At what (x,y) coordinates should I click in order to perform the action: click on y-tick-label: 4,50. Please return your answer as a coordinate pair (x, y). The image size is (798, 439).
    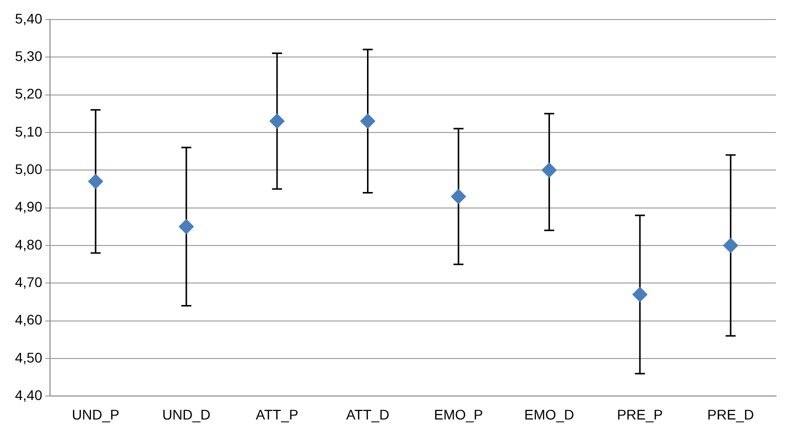
    Looking at the image, I should click on (28, 357).